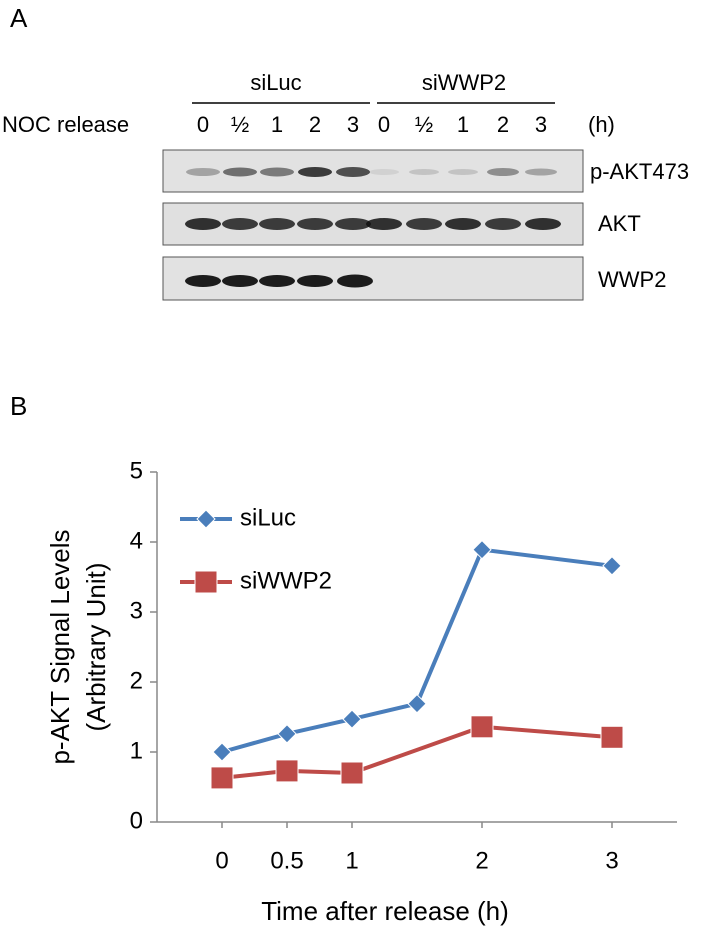  Describe the element at coordinates (275, 82) in the screenshot. I see `group-label: siLuc` at that location.